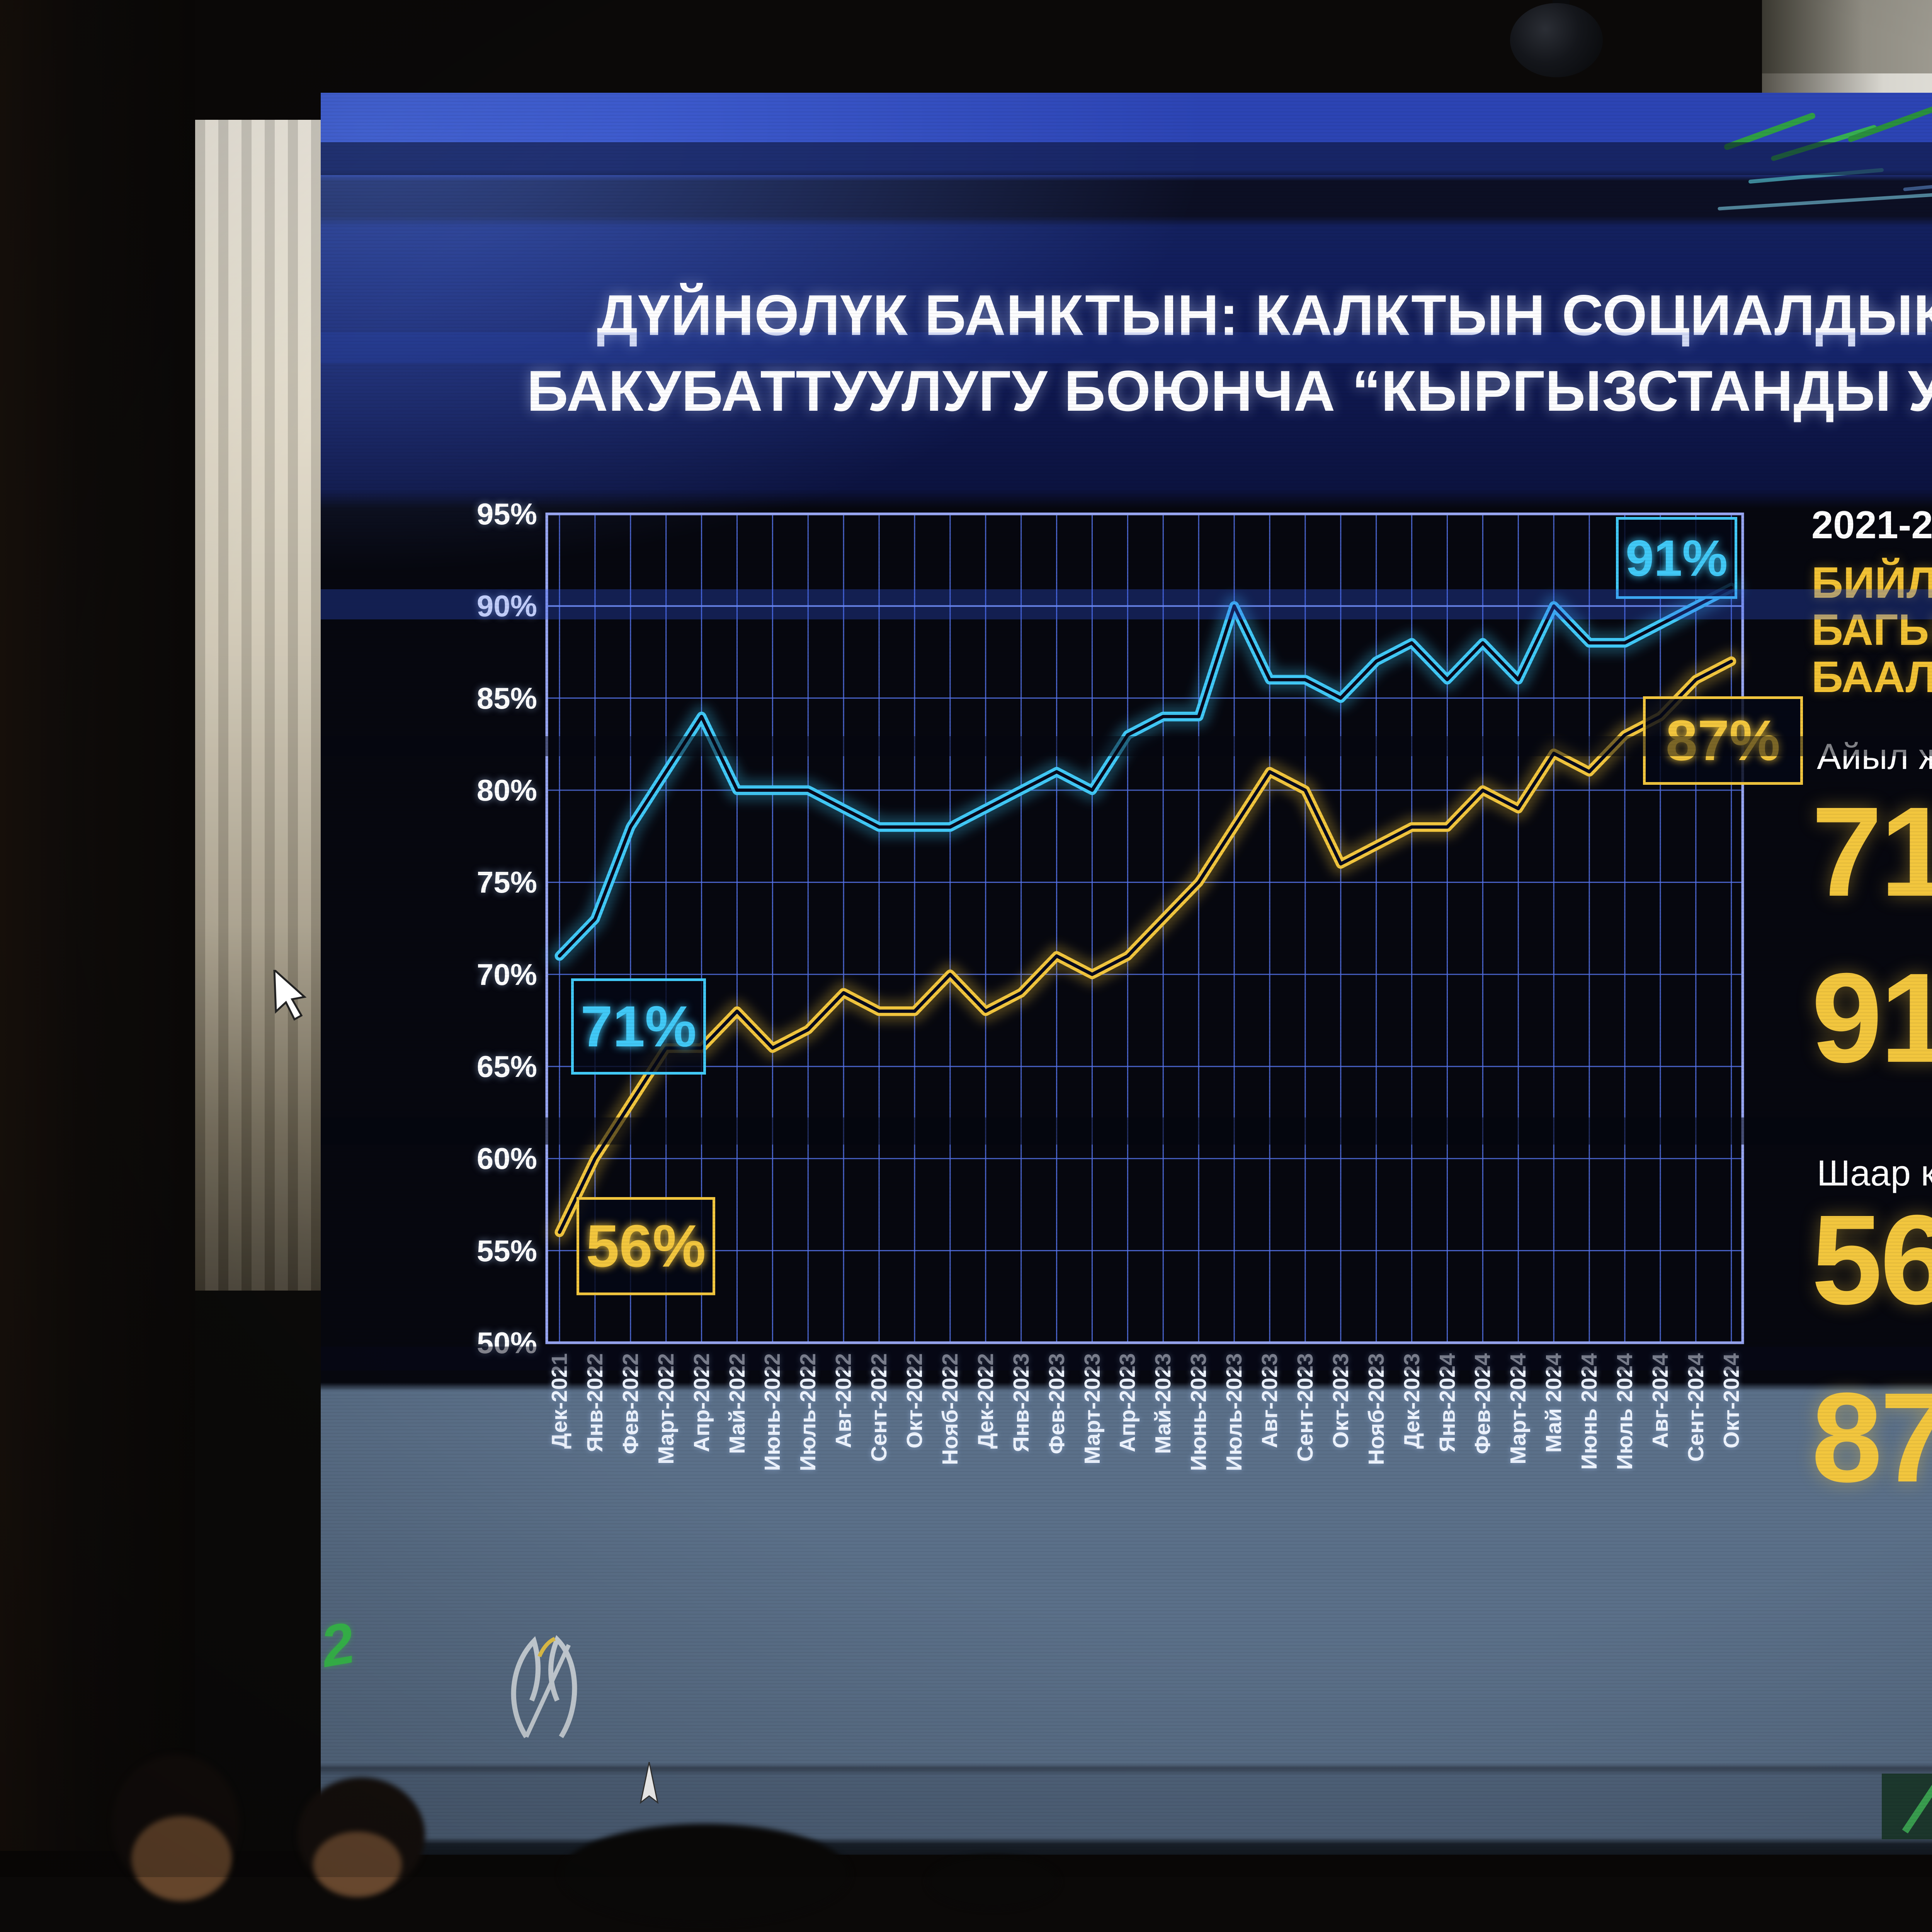 The width and height of the screenshot is (1932, 1932). Describe the element at coordinates (1874, 756) in the screenshot. I see `rural-section-label: Айыл жергесинде` at that location.